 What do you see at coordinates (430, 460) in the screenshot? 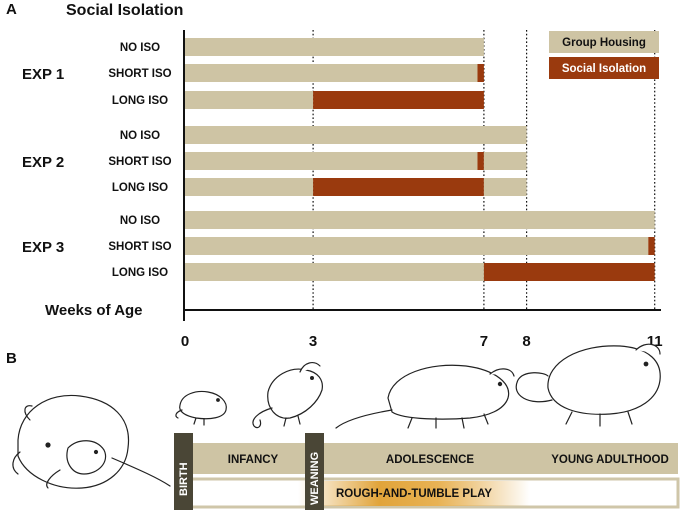
I see `adolescence-label: ADOLESCENCE` at bounding box center [430, 460].